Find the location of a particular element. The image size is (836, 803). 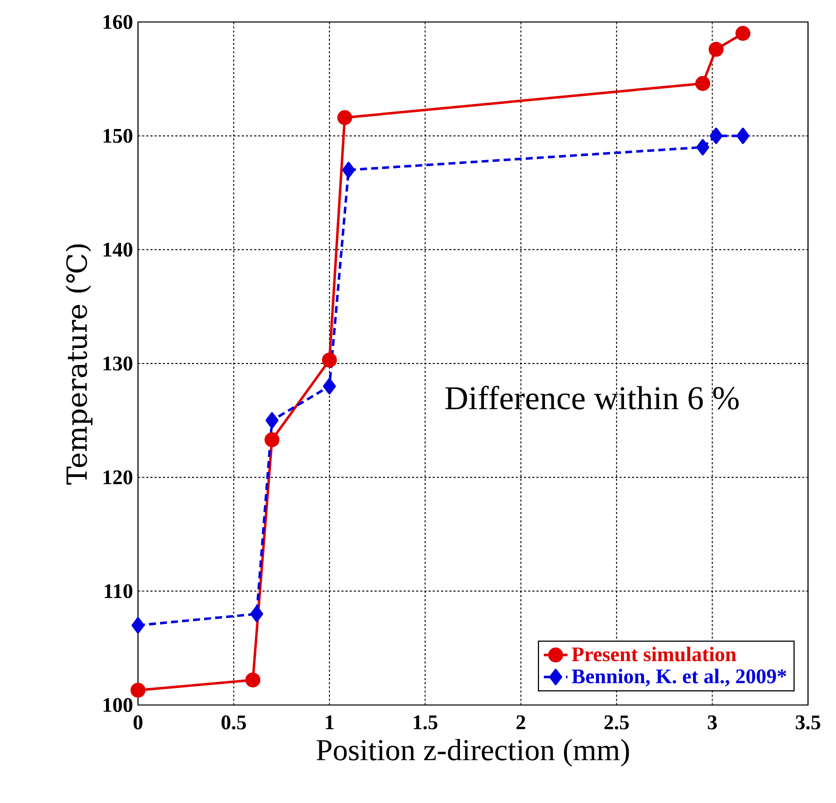

y-tick-label: 160 is located at coordinates (118, 22).